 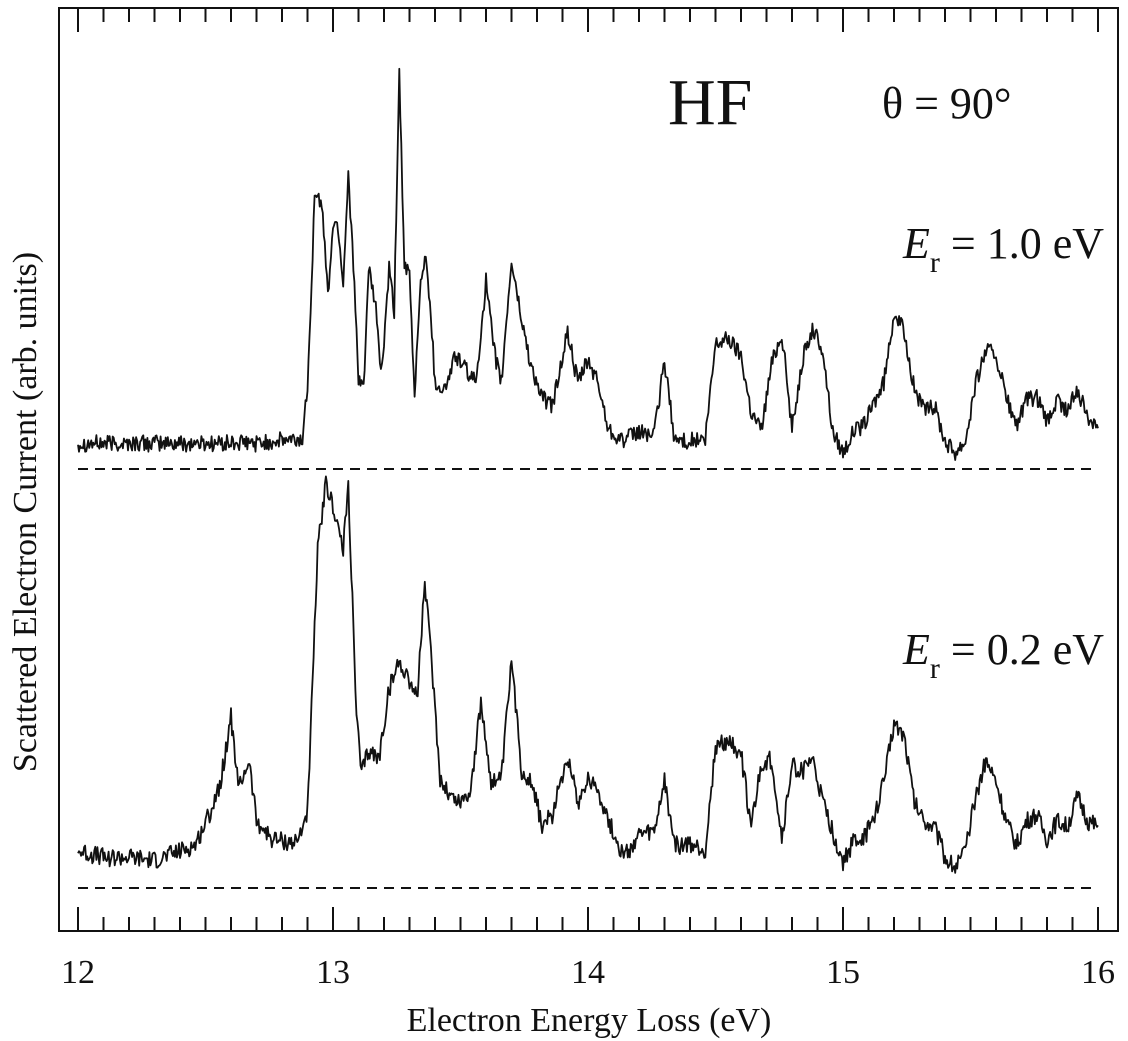 I want to click on bottom-ticks, so click(x=588, y=919).